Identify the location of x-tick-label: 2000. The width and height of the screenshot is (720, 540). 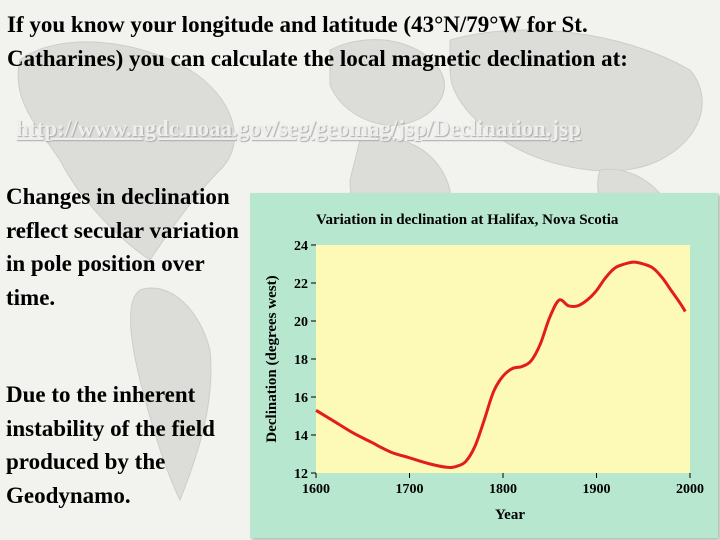
(690, 489).